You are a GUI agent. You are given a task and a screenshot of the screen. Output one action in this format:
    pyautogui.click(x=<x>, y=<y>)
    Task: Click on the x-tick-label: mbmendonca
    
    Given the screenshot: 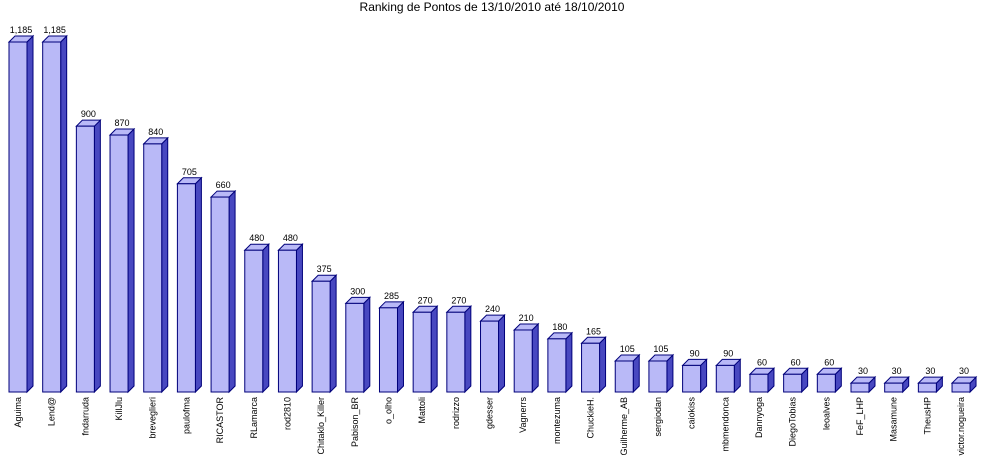 What is the action you would take?
    pyautogui.click(x=725, y=424)
    